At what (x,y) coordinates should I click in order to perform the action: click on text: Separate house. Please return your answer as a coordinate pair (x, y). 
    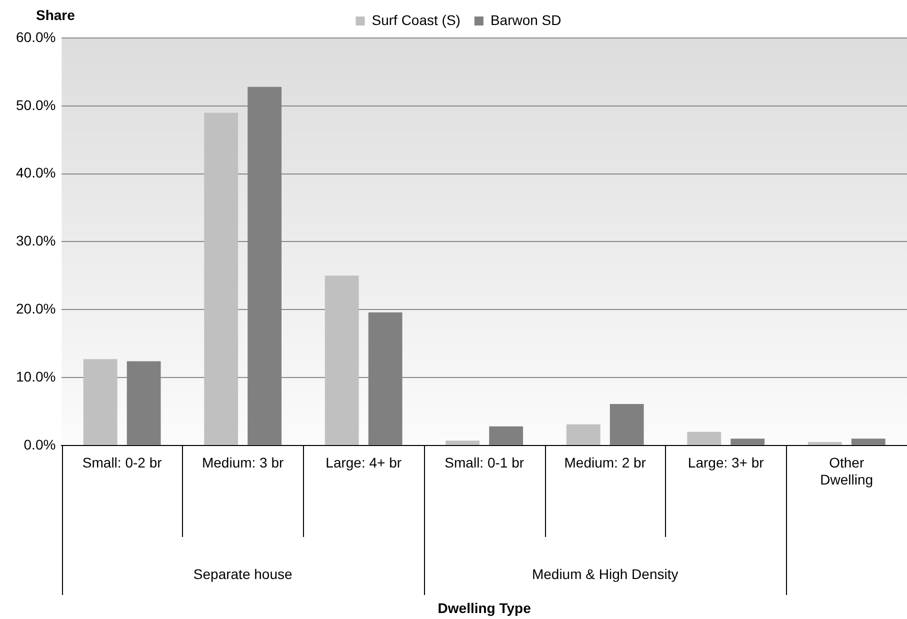
    Looking at the image, I should click on (242, 574).